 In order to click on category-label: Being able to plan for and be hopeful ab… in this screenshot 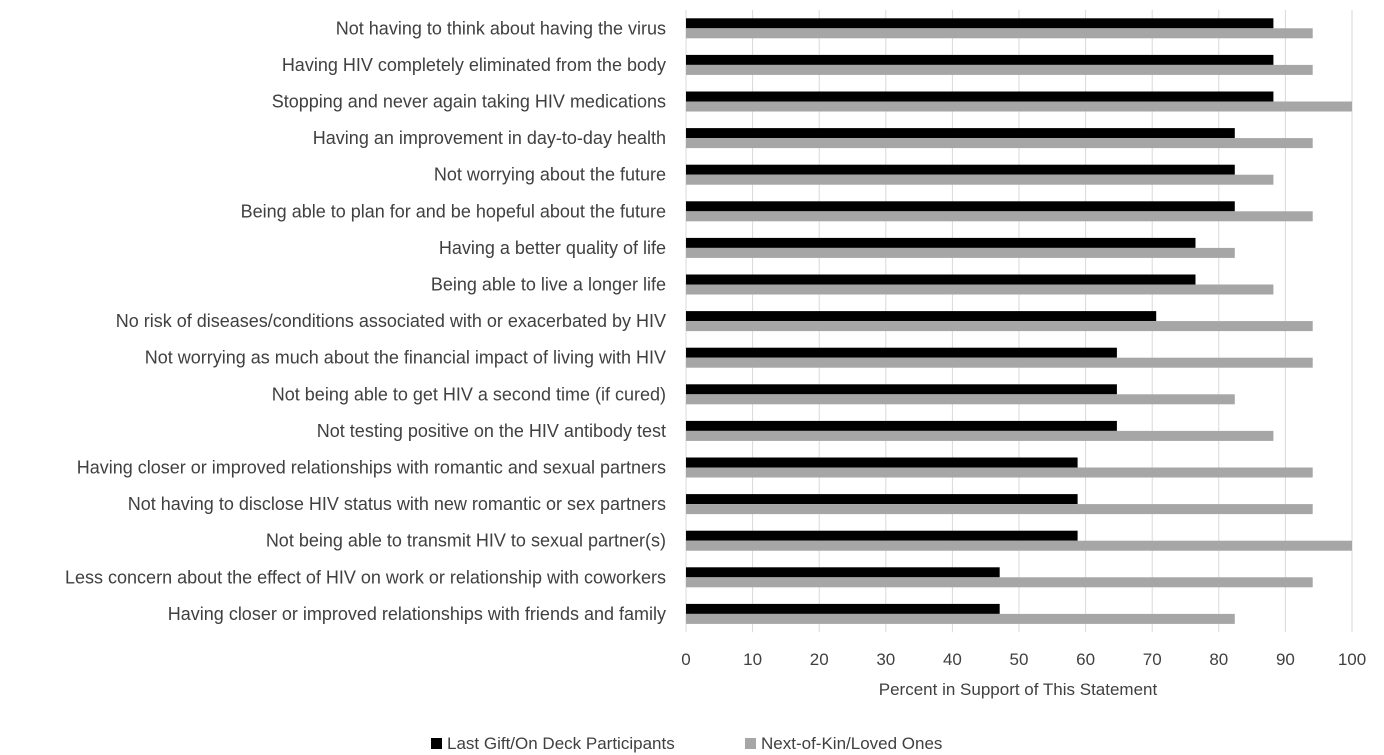, I will do `click(453, 211)`.